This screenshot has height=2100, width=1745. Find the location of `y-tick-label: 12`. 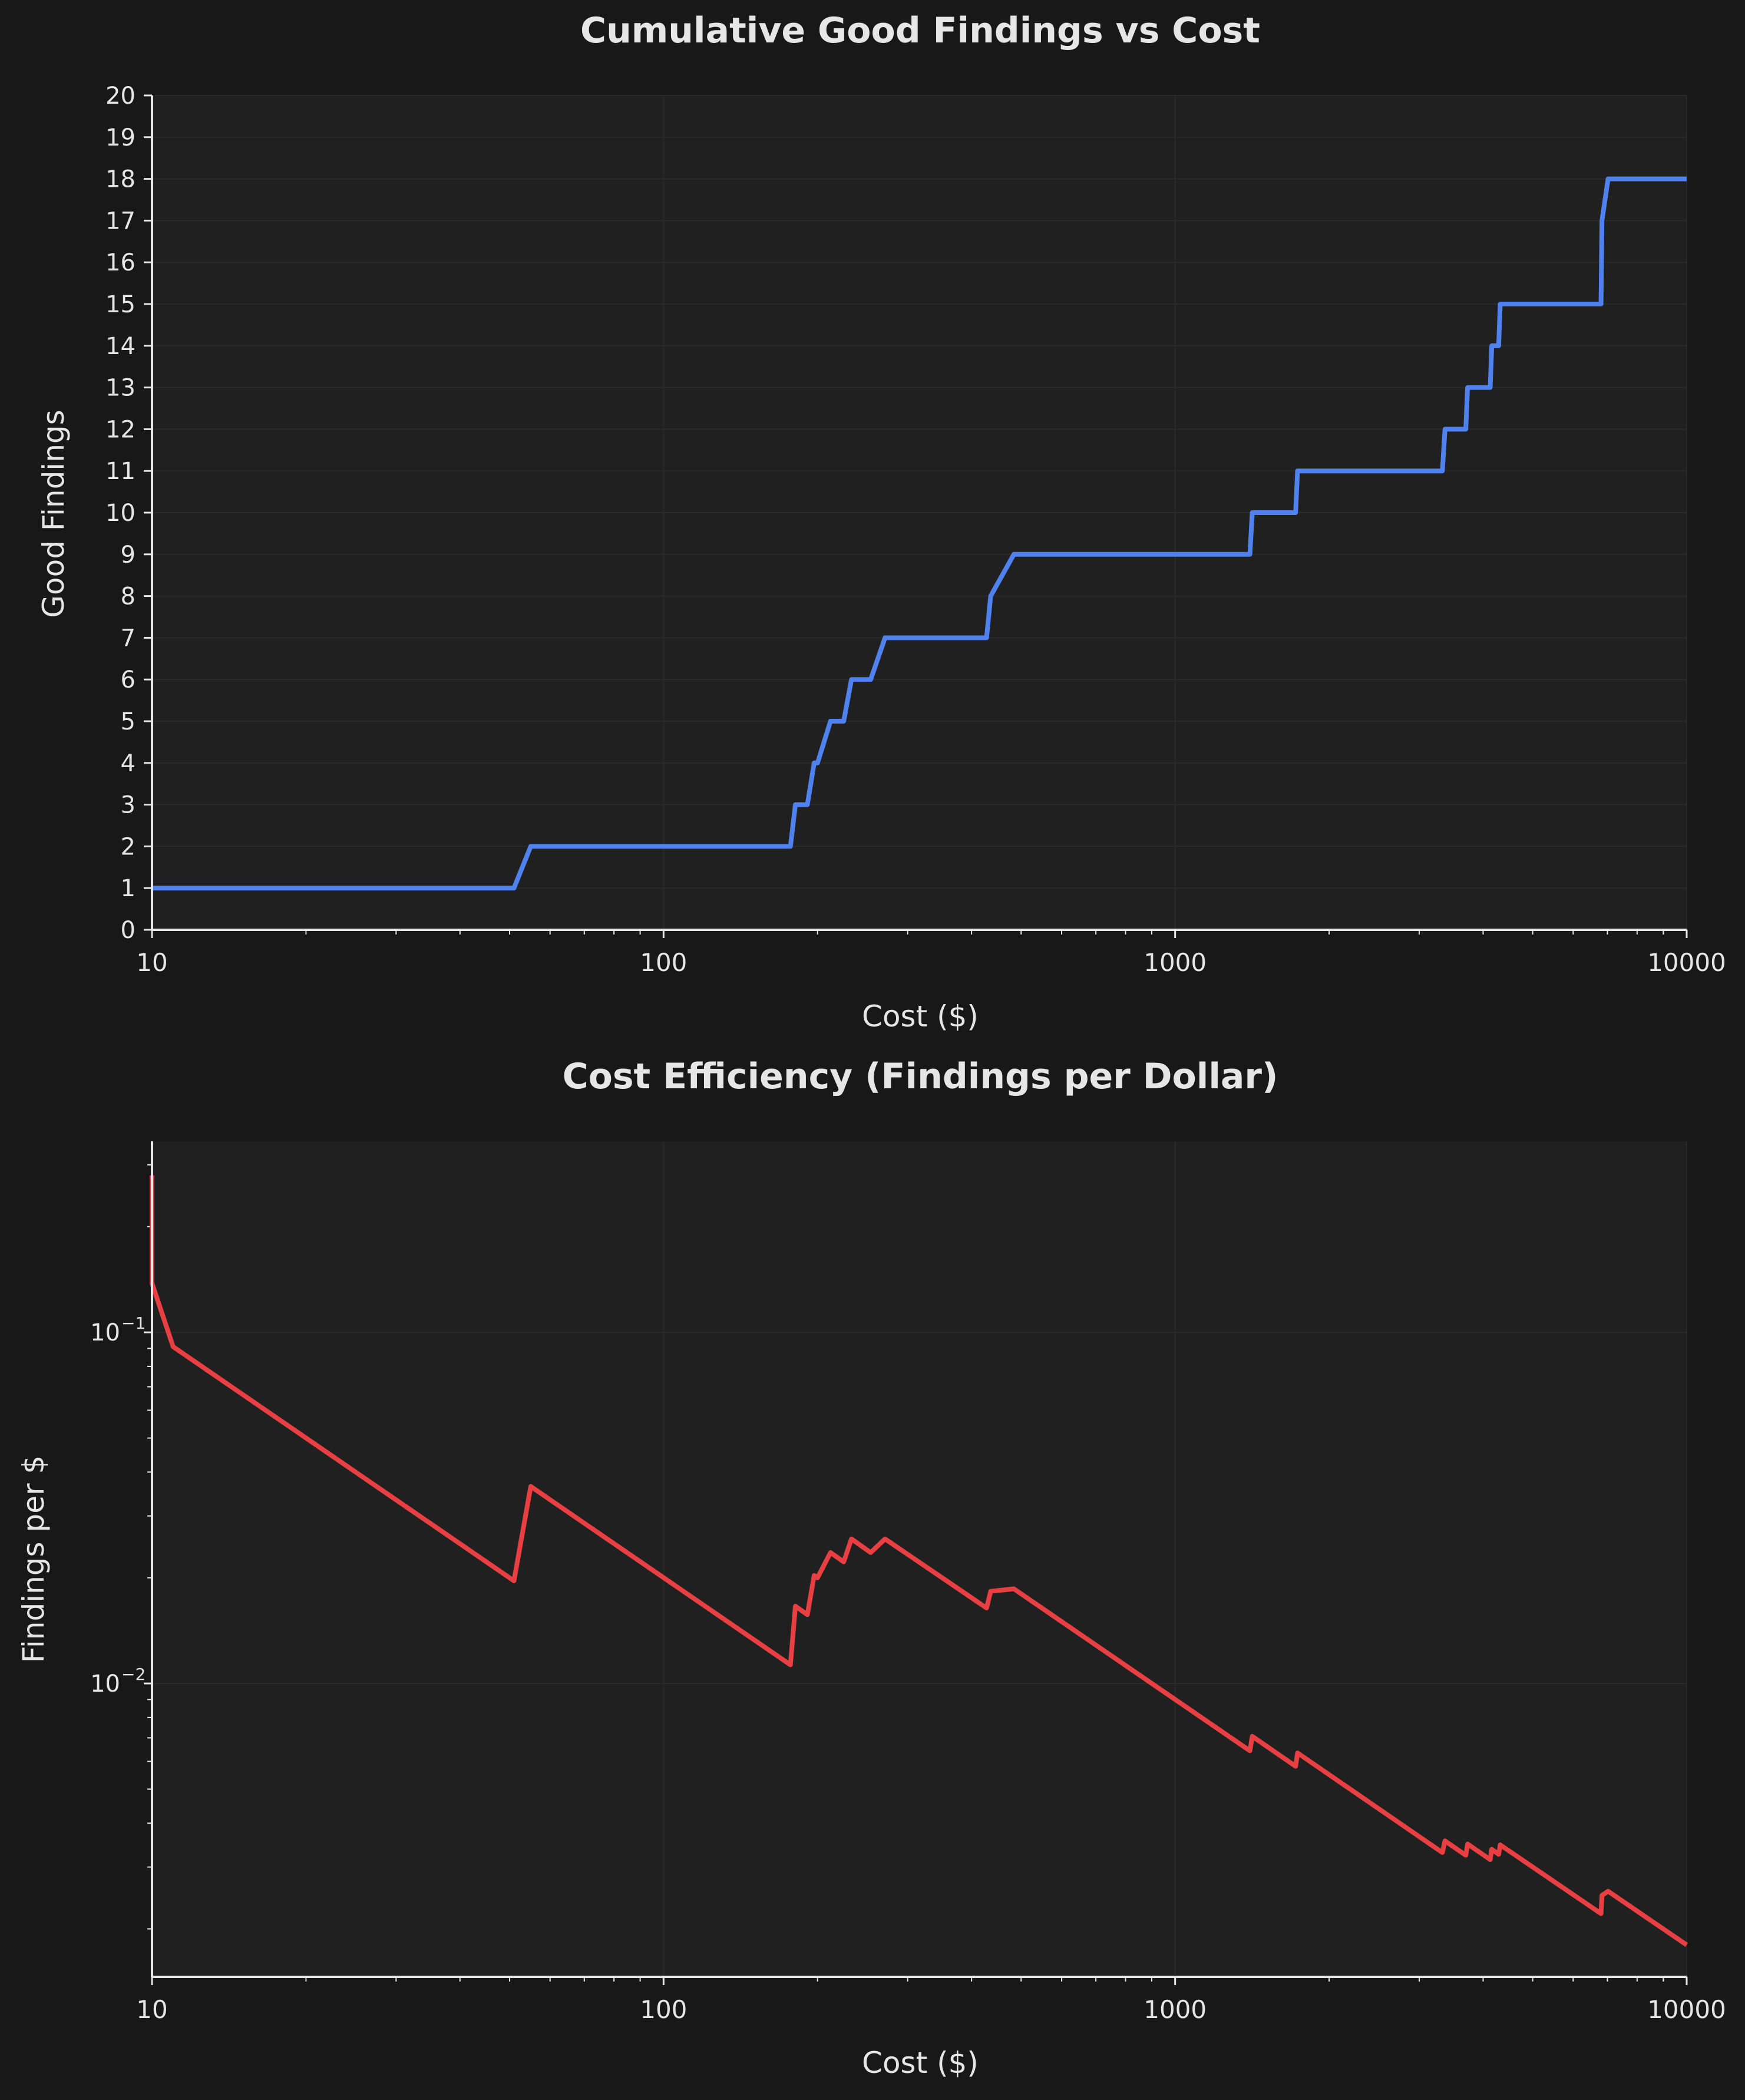

y-tick-label: 12 is located at coordinates (120, 429).